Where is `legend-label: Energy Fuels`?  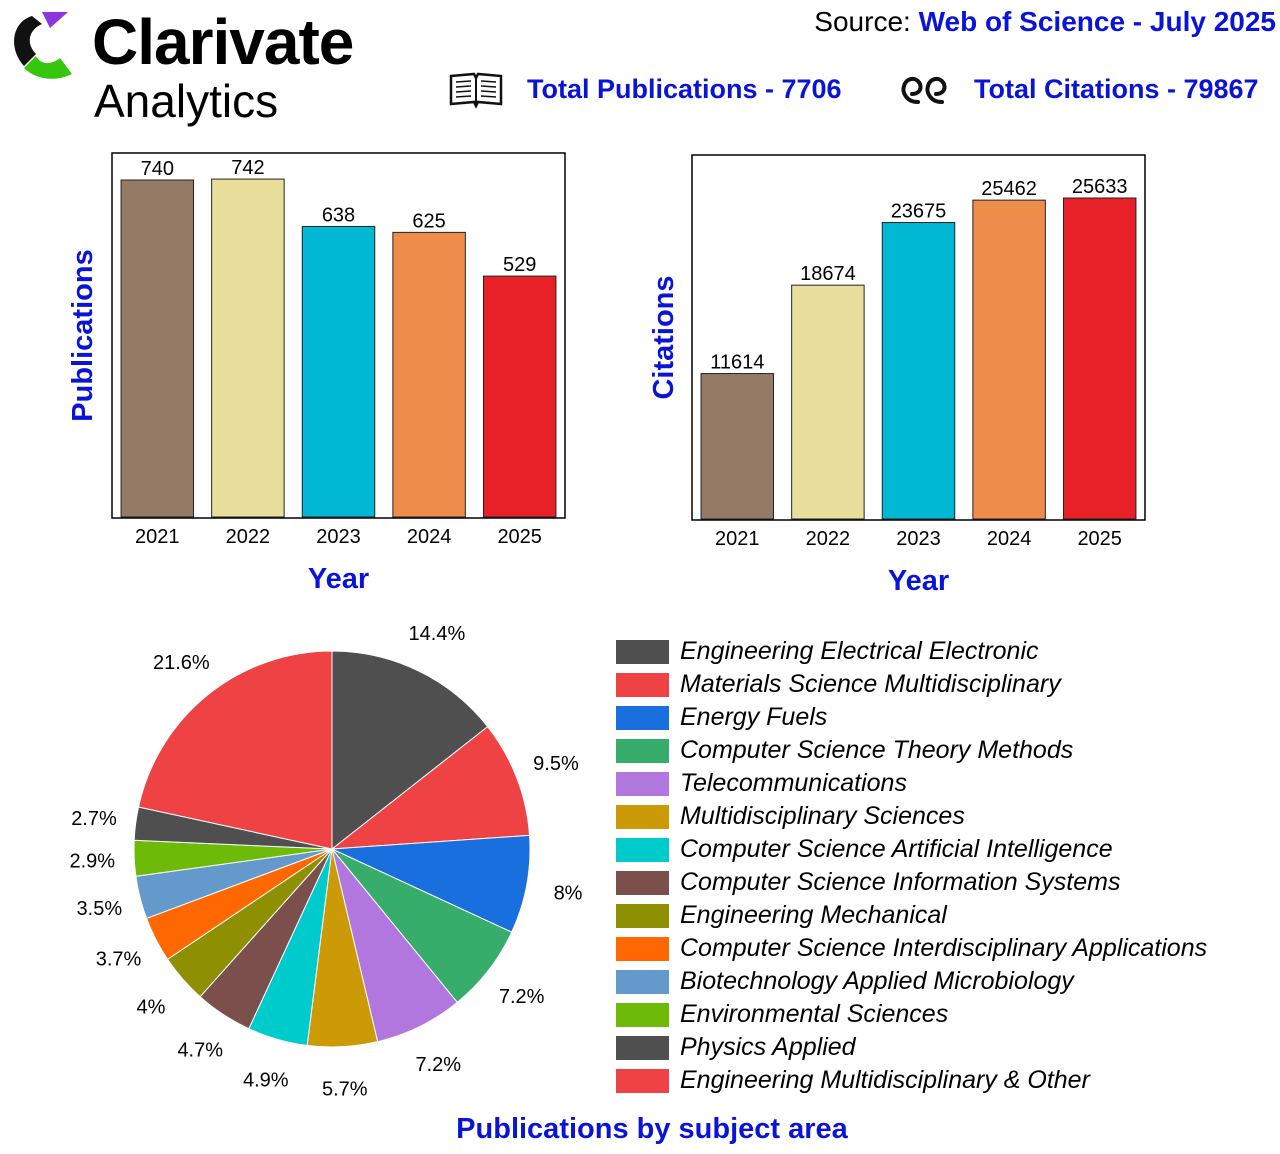 legend-label: Energy Fuels is located at coordinates (754, 717).